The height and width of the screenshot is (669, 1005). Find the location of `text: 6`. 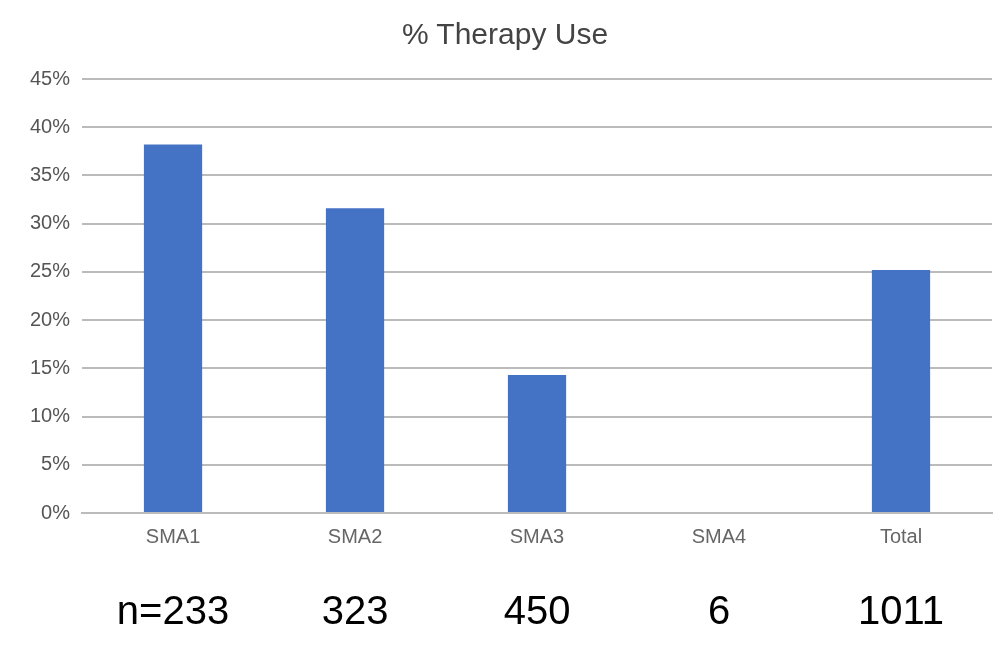

text: 6 is located at coordinates (719, 610).